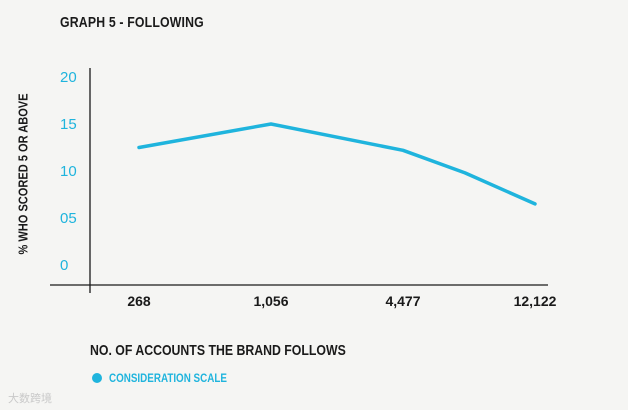 The image size is (628, 410). I want to click on chart-title: GRAPH 5 - FOLLOWING, so click(132, 22).